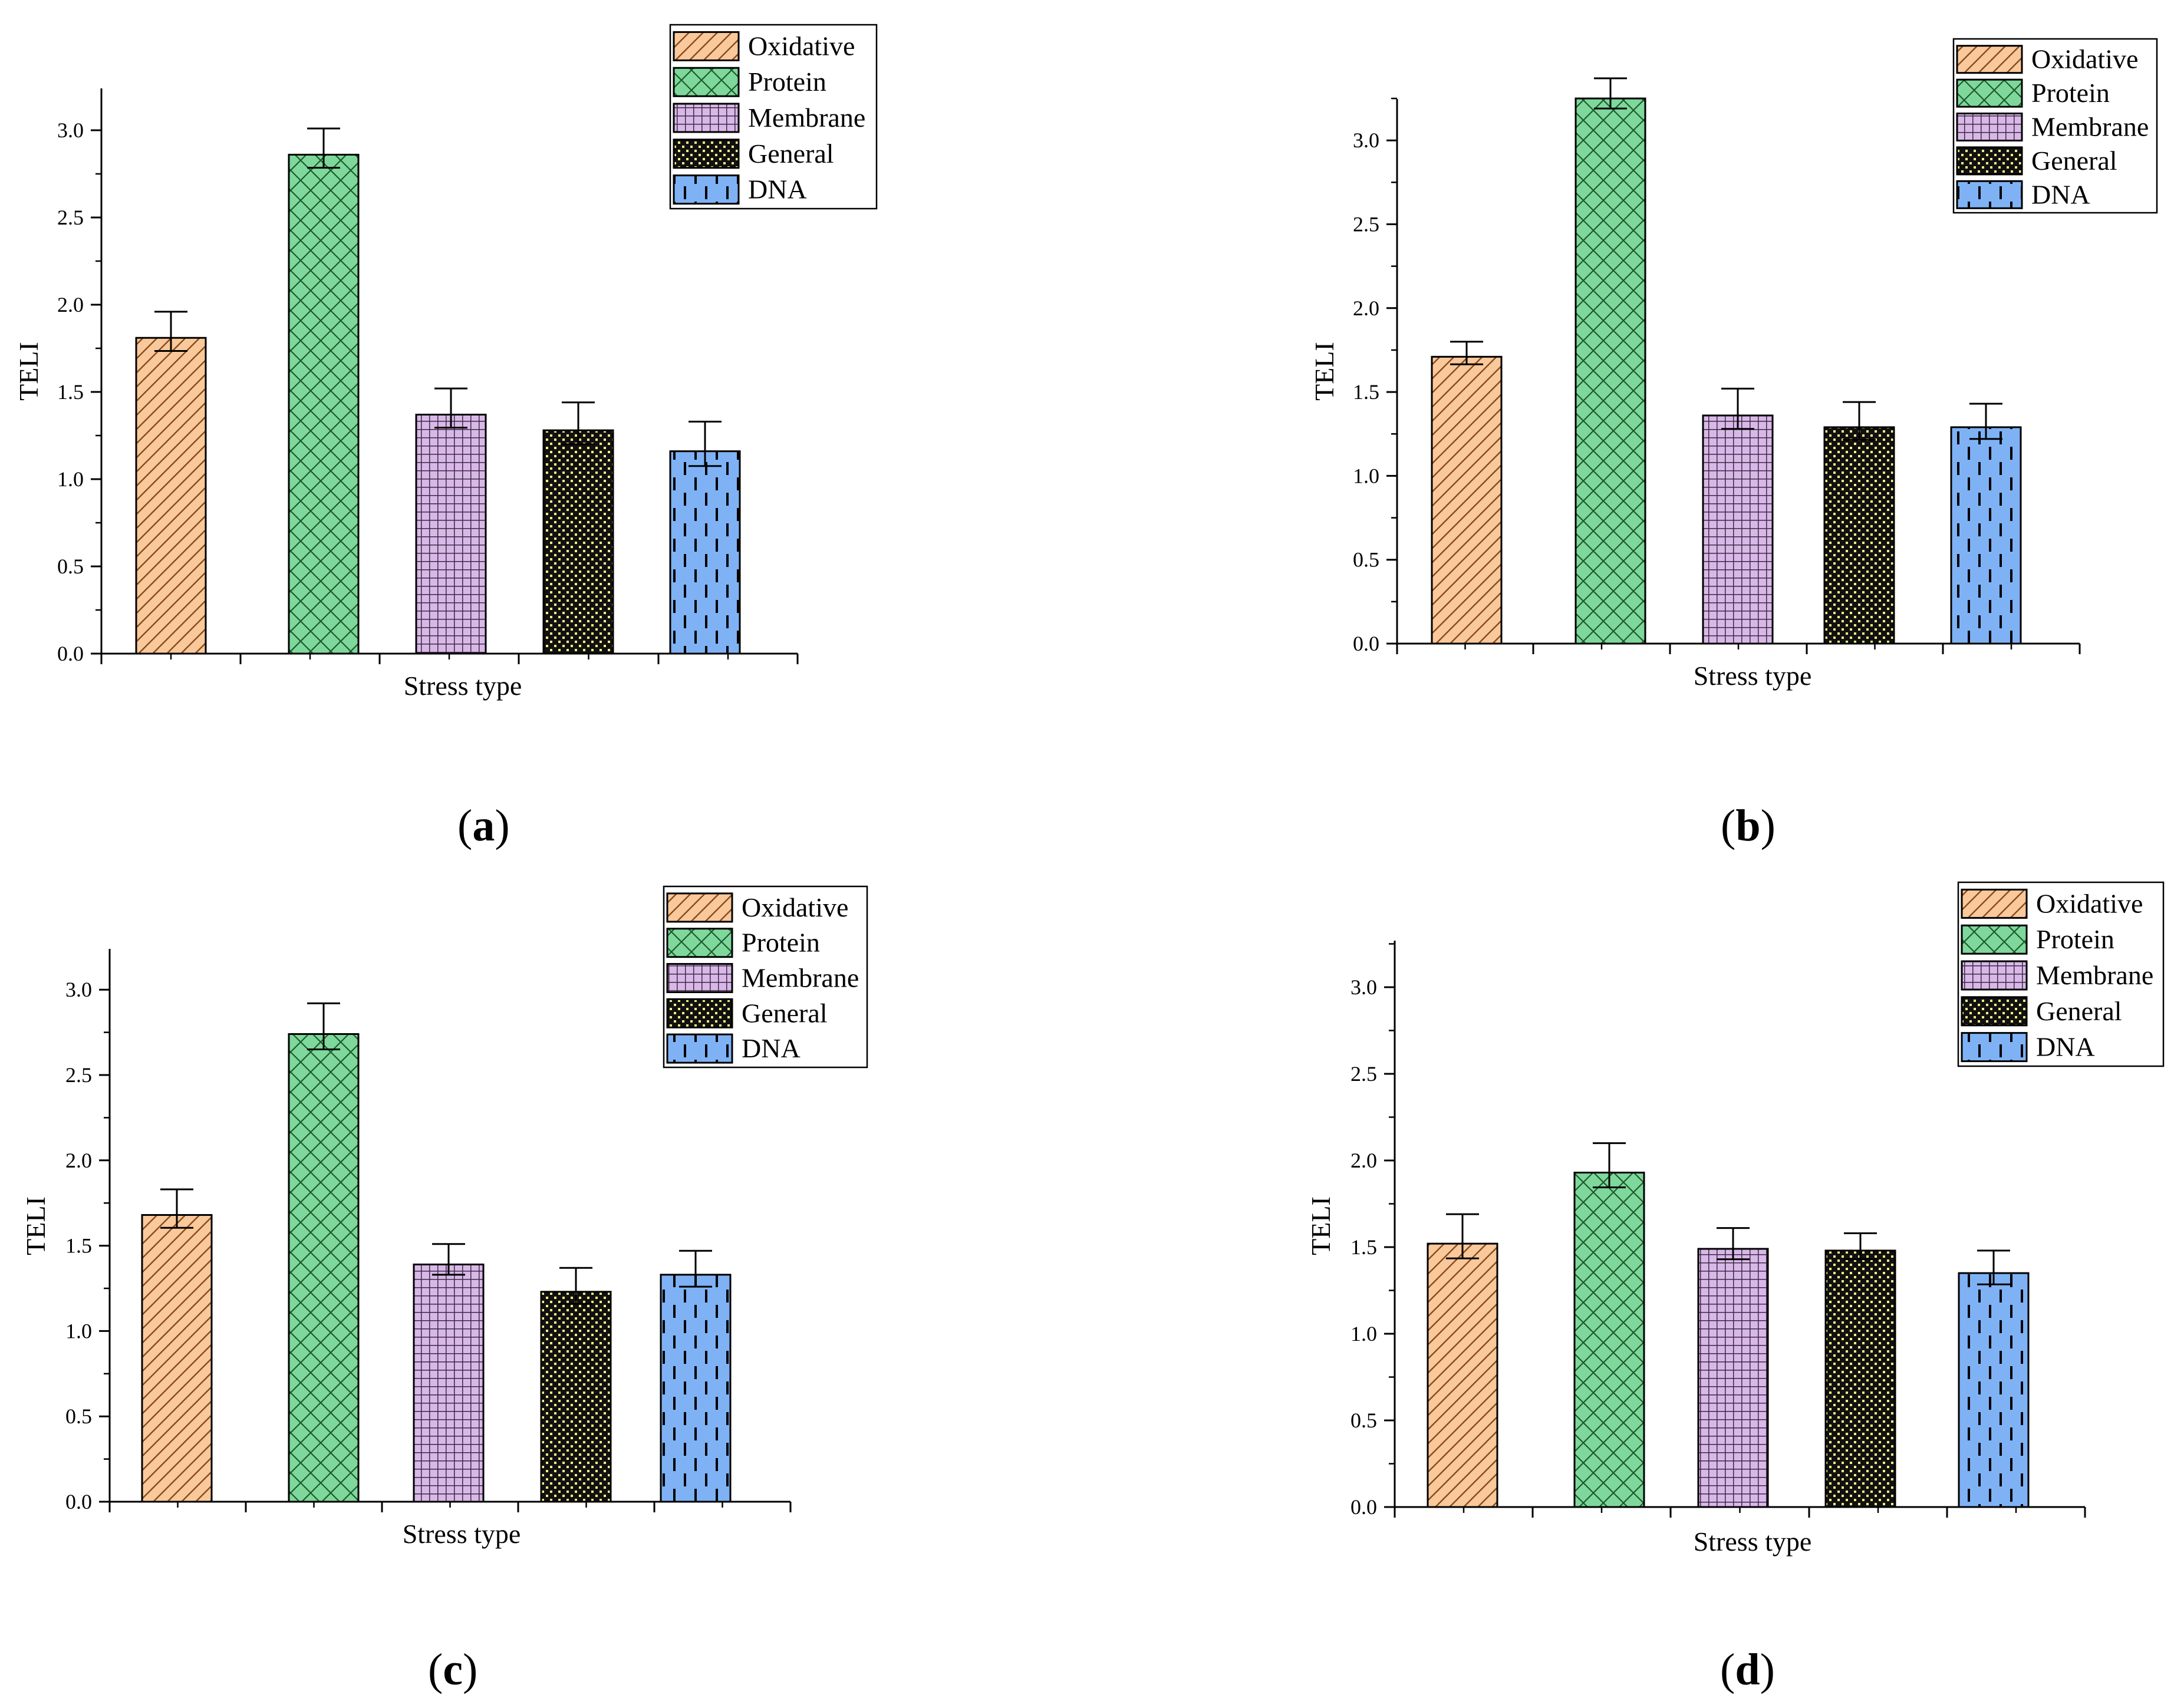 This screenshot has width=2174, height=1708. I want to click on panel-label: (a), so click(483, 825).